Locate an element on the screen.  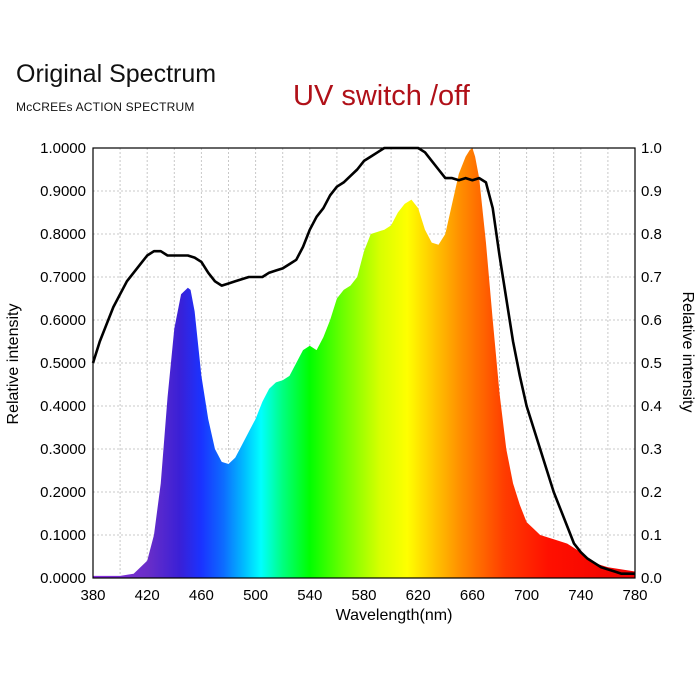
y2-tick-label: 0.9 is located at coordinates (651, 191).